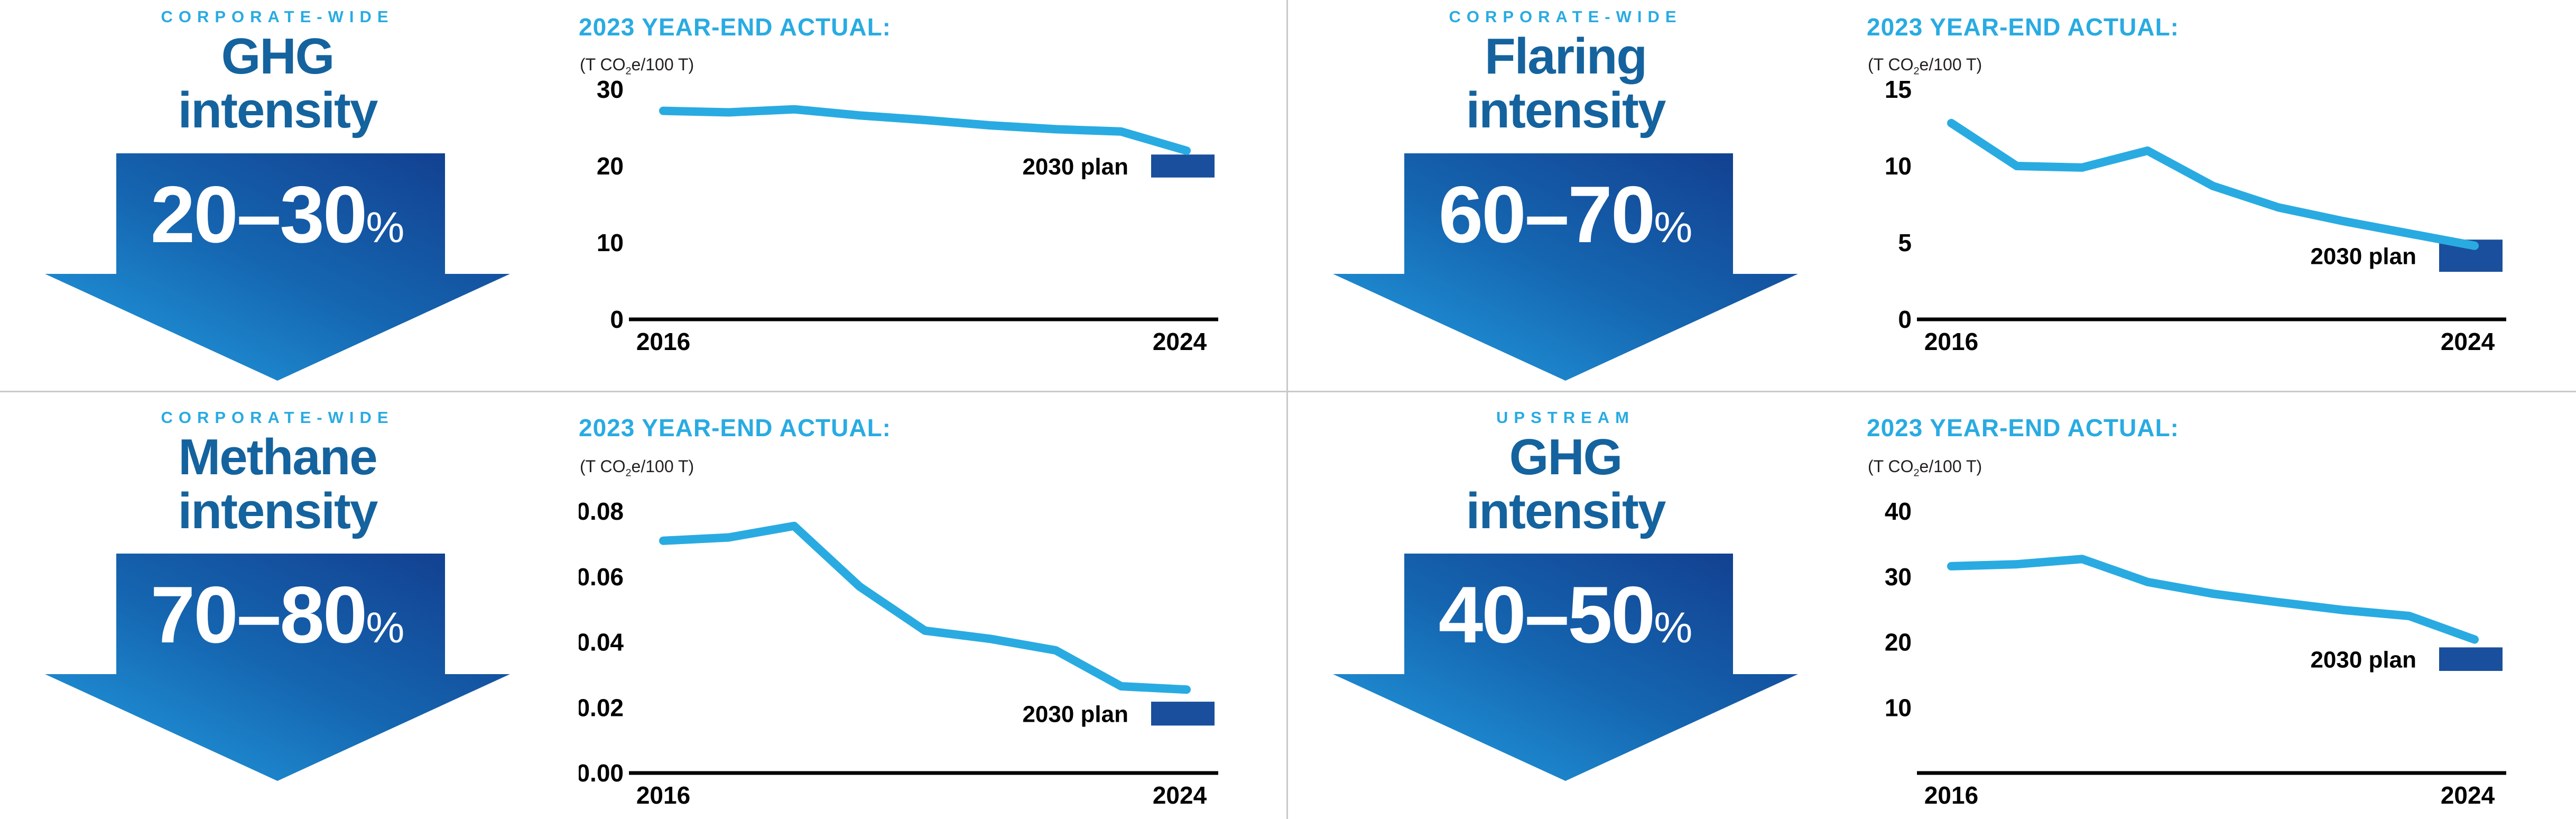 This screenshot has width=2576, height=819. Describe the element at coordinates (601, 707) in the screenshot. I see `y-tick-label: 0.02` at that location.